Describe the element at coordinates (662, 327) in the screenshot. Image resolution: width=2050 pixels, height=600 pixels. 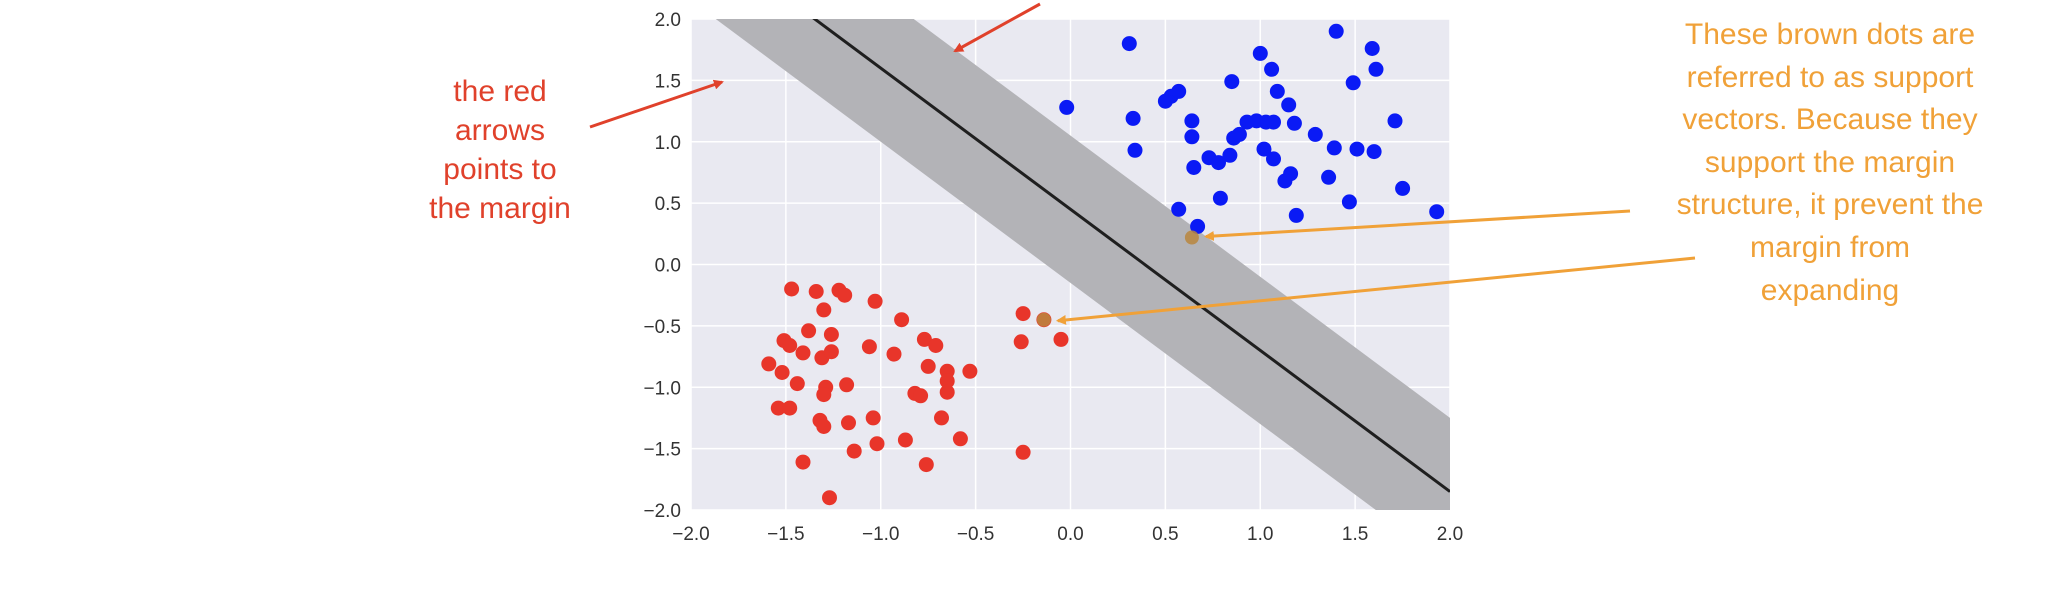
I see `y-tick-label: −0.5` at that location.